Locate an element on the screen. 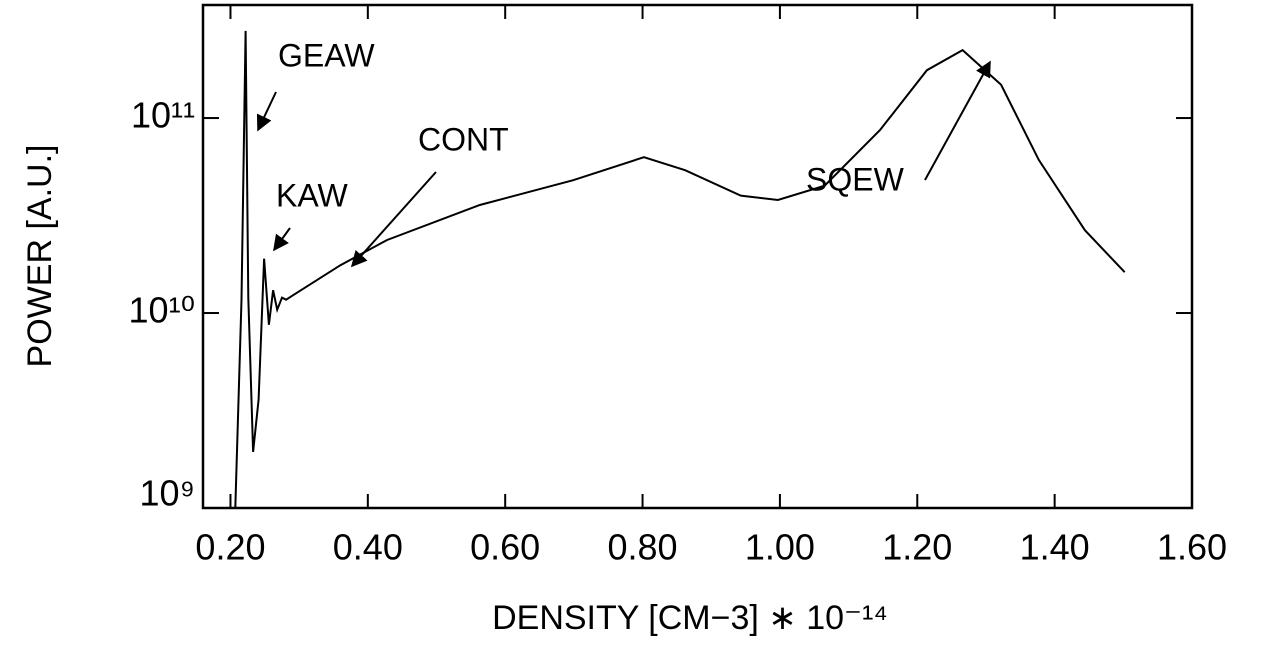  x-axis-title: DENSITY [CM−3] ∗ 10⁻¹⁴ is located at coordinates (690, 618).